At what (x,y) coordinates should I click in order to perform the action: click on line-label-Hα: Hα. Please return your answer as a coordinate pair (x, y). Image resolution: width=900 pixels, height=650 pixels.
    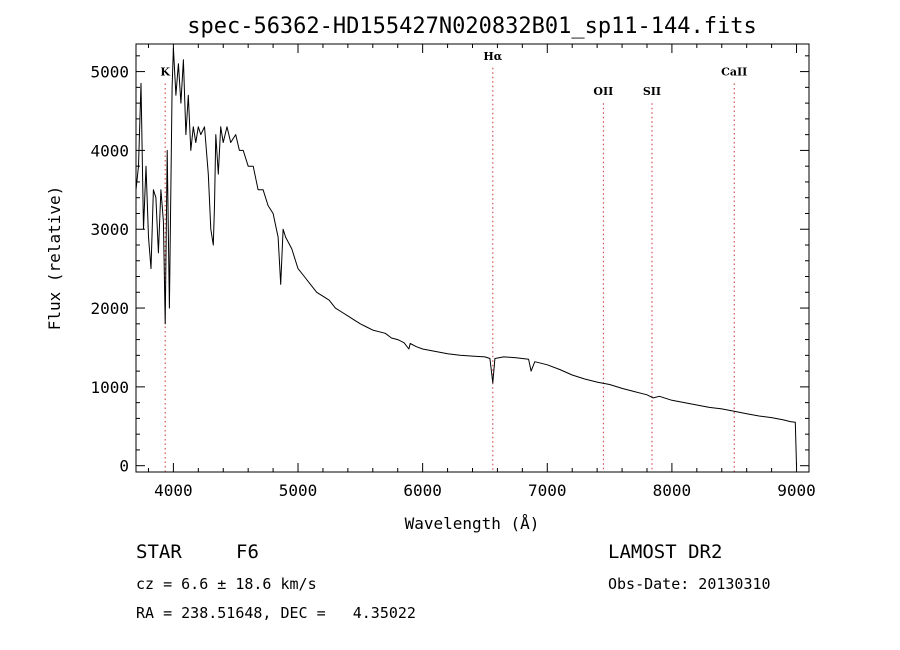
    Looking at the image, I should click on (492, 56).